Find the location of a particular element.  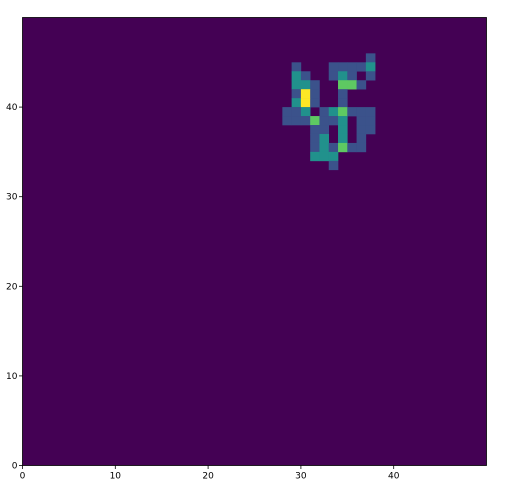

x-axis: 0 10 20 30 40 is located at coordinates (210, 473).